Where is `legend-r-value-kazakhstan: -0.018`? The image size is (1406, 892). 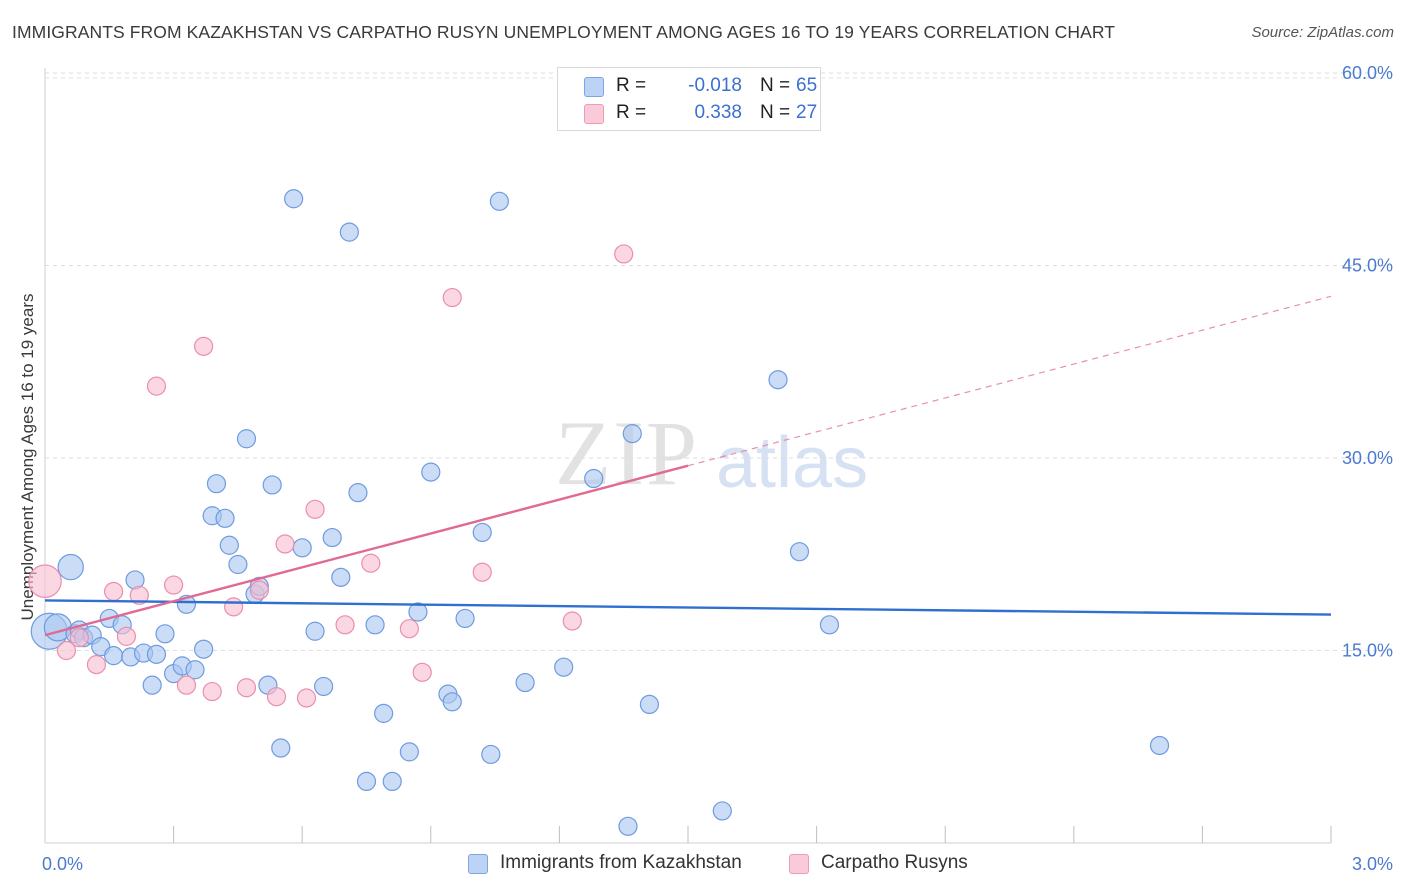 legend-r-value-kazakhstan: -0.018 is located at coordinates (715, 85).